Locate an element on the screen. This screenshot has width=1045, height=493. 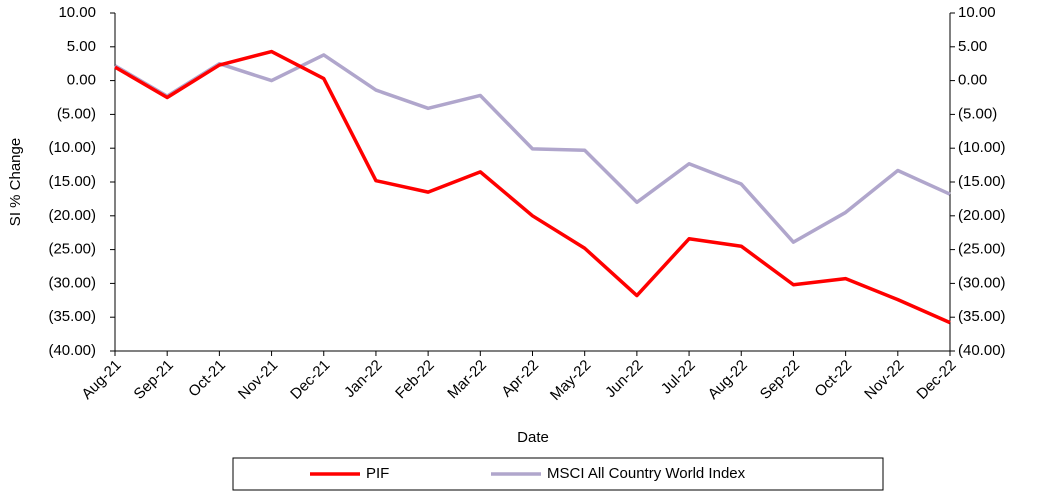
x-tick-label: May-22 is located at coordinates (570, 380).